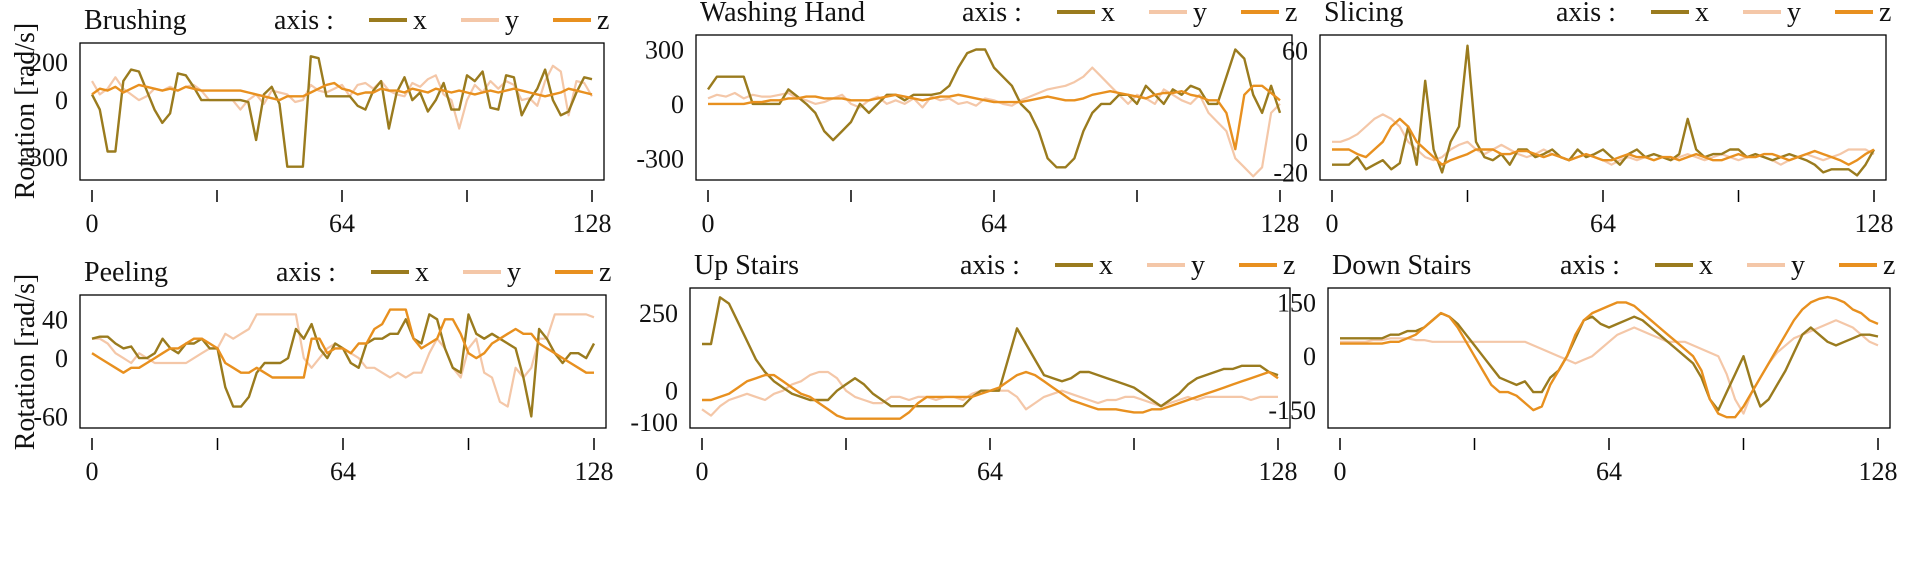 This screenshot has height=575, width=1905. I want to click on y-tick-label: 40, so click(55, 319).